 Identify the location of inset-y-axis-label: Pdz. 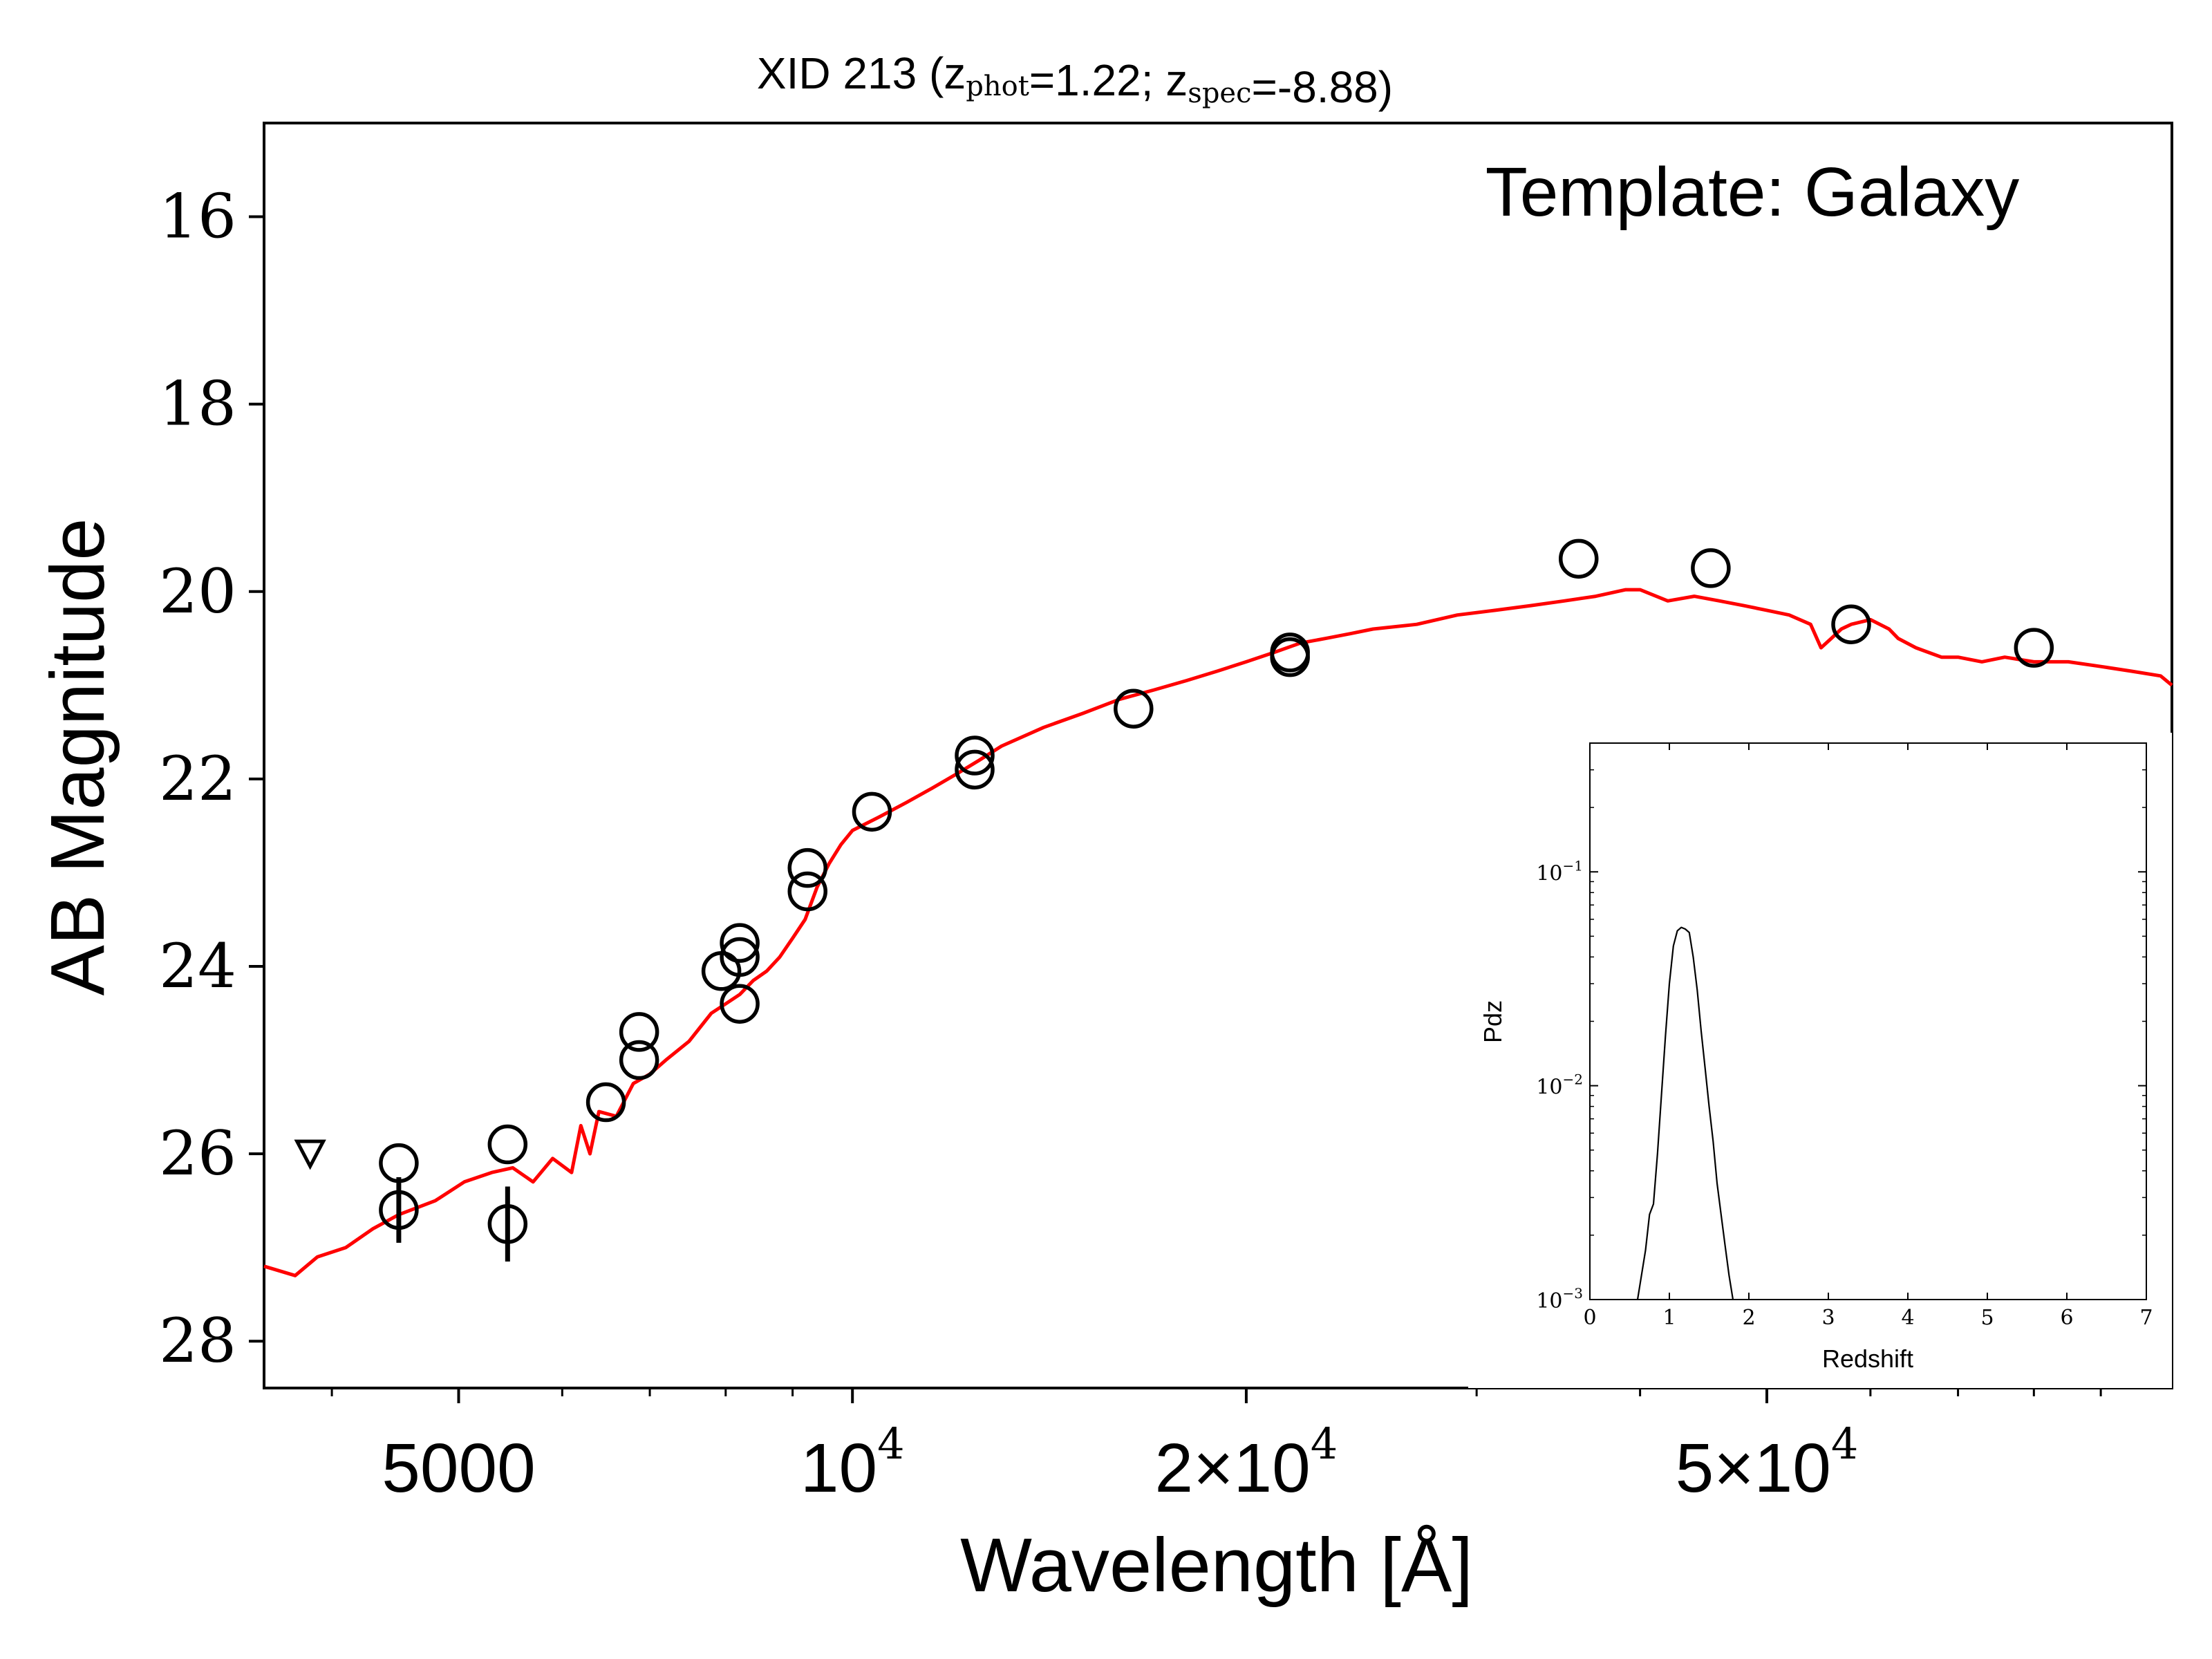
(1493, 1021).